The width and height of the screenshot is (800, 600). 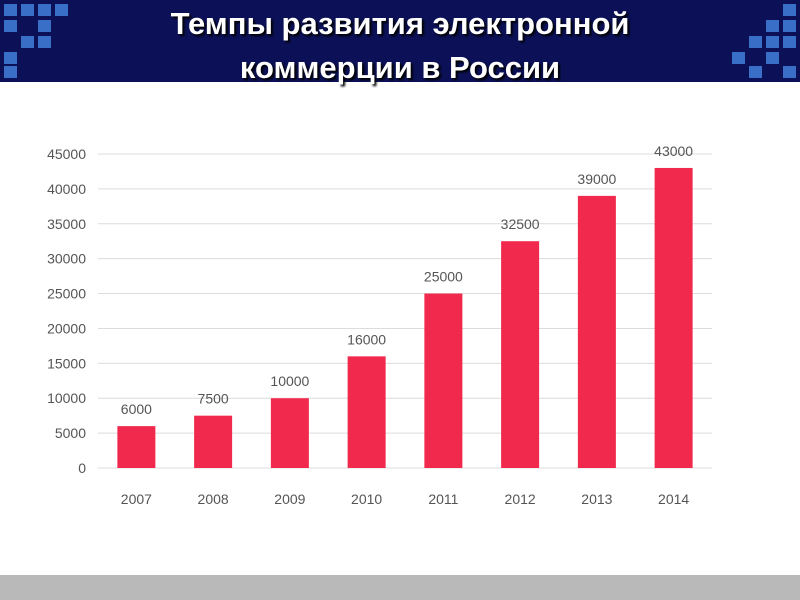 What do you see at coordinates (673, 499) in the screenshot?
I see `x-tick-label: 2014` at bounding box center [673, 499].